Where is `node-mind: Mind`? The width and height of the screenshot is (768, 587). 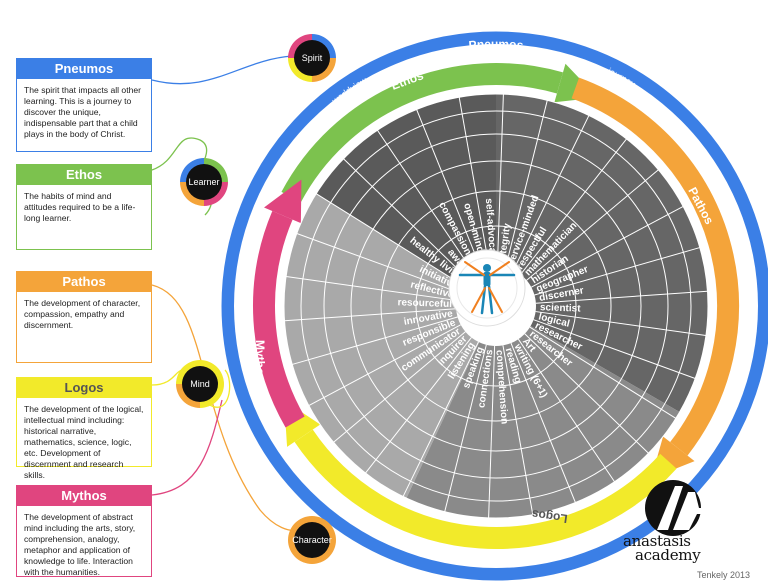 node-mind: Mind is located at coordinates (200, 384).